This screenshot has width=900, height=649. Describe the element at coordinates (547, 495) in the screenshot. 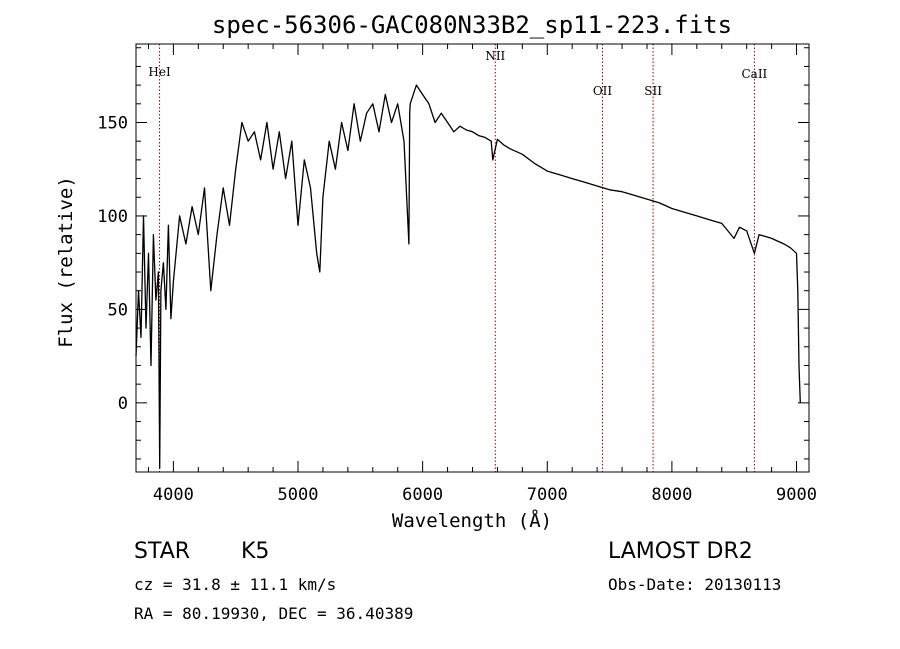

I see `x-tick-label: 7000` at that location.